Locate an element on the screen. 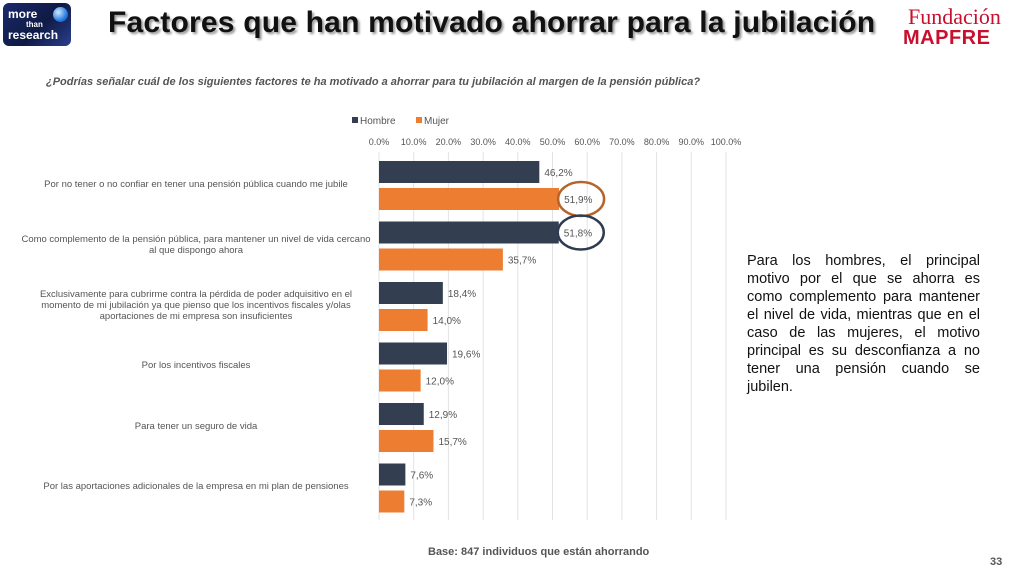 Image resolution: width=1024 pixels, height=576 pixels. category-label: Por los incentivos fiscales is located at coordinates (196, 365).